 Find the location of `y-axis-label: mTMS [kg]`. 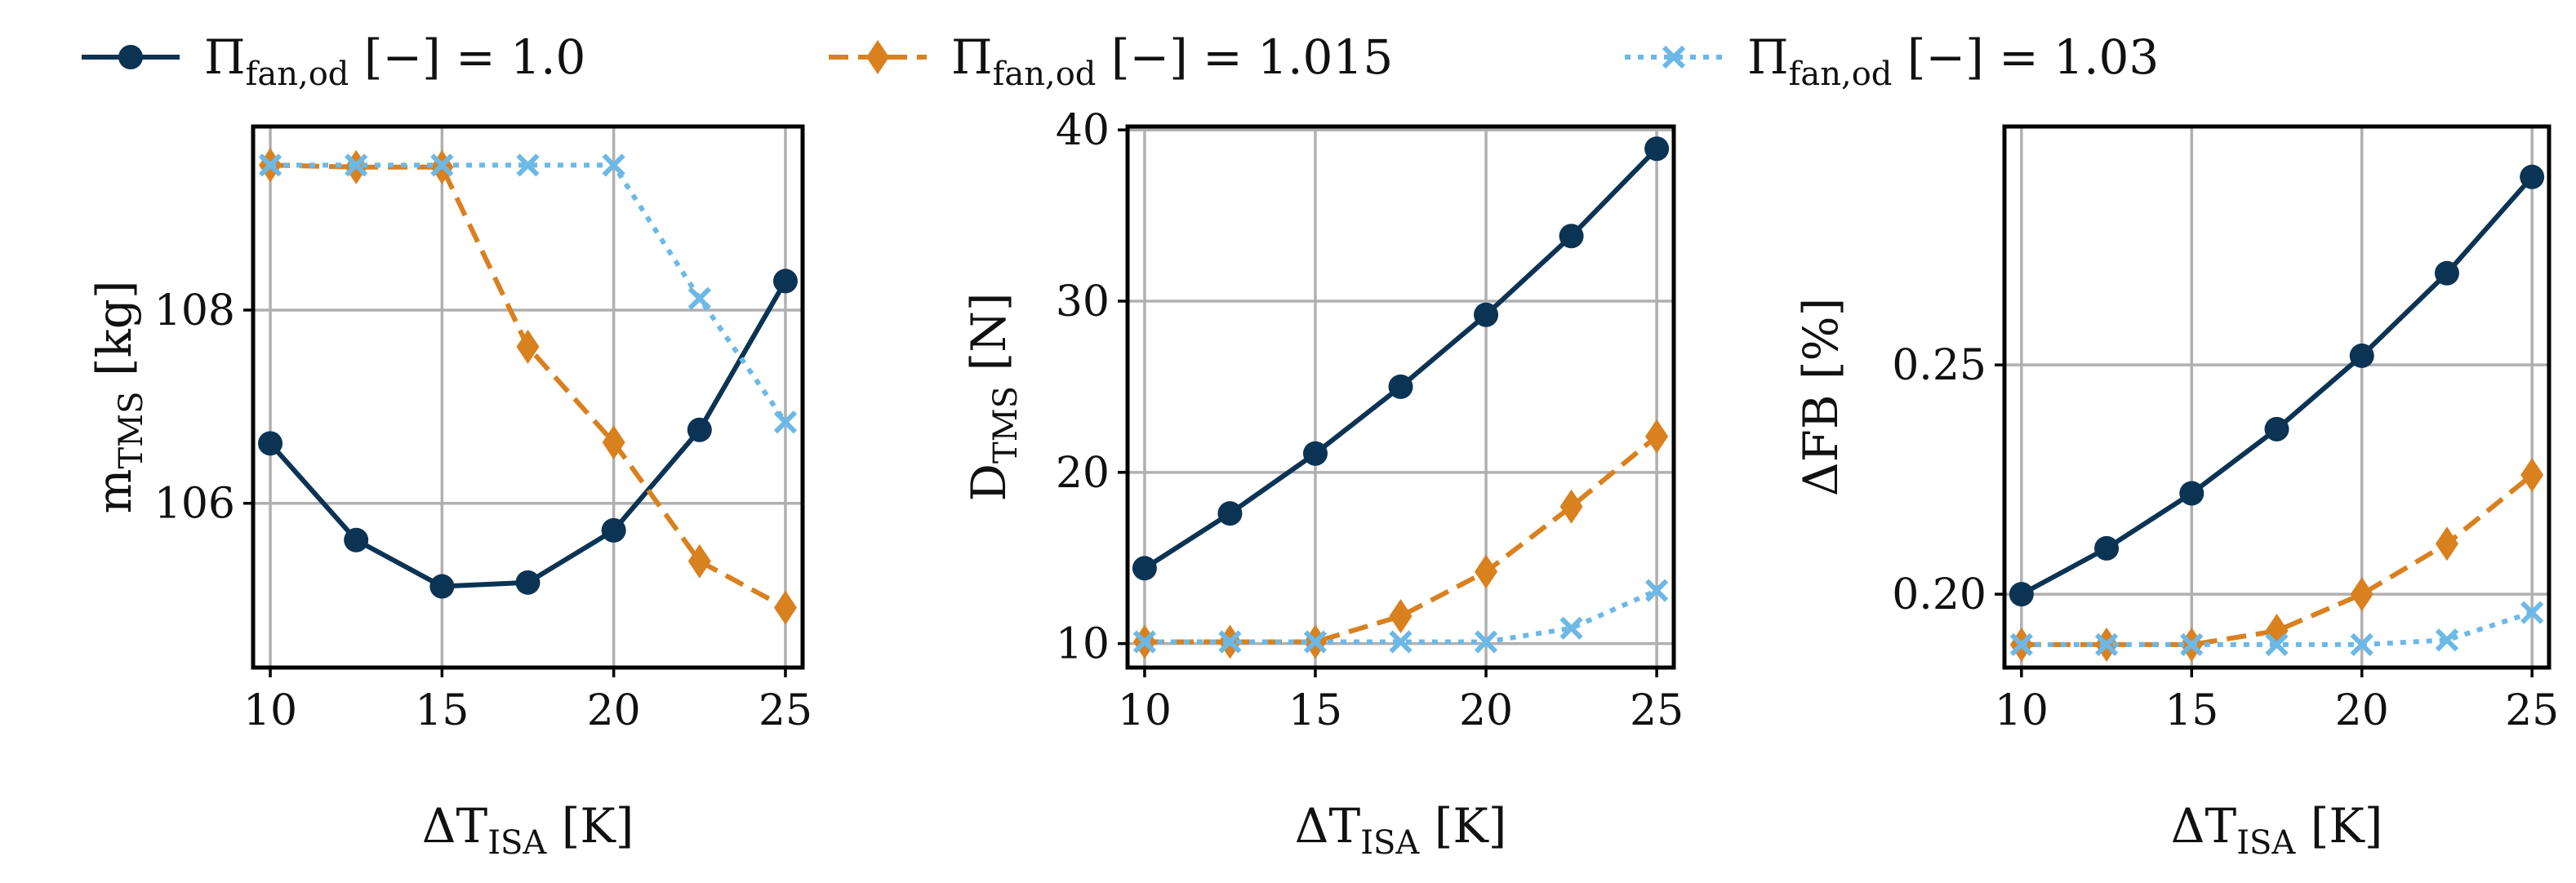

y-axis-label: mTMS [kg] is located at coordinates (118, 396).